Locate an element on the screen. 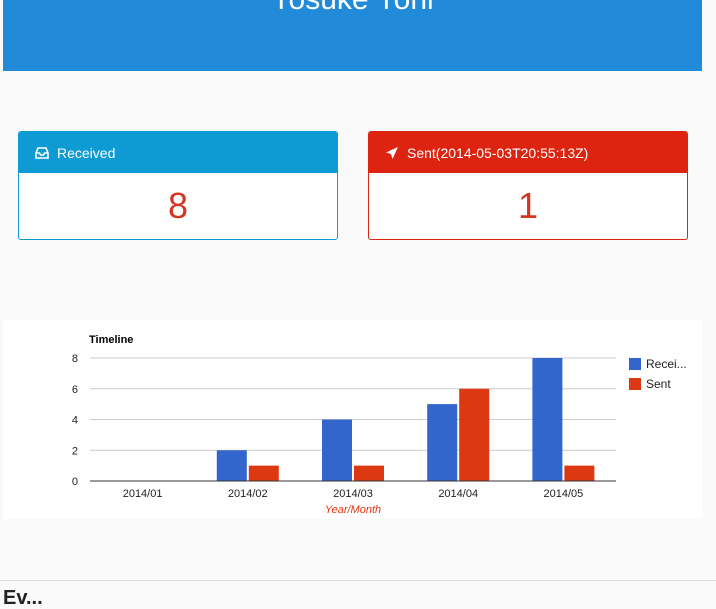 This screenshot has height=609, width=716. page-title: Yosuke Yoni is located at coordinates (352, 9).